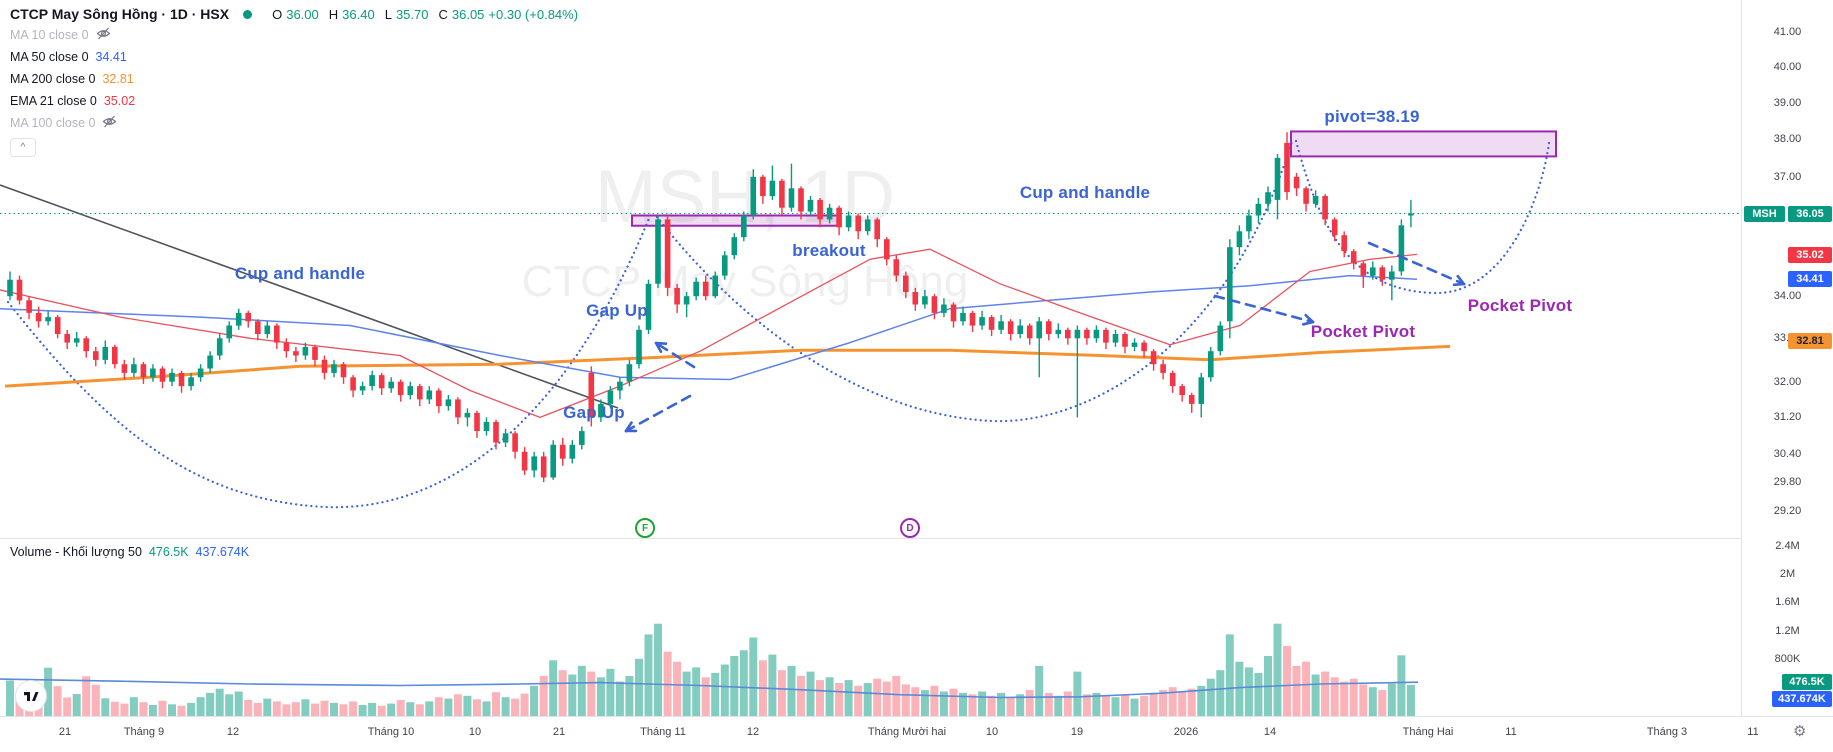 The width and height of the screenshot is (1833, 752). Describe the element at coordinates (617, 310) in the screenshot. I see `annotation-text-2: Gap Up` at that location.